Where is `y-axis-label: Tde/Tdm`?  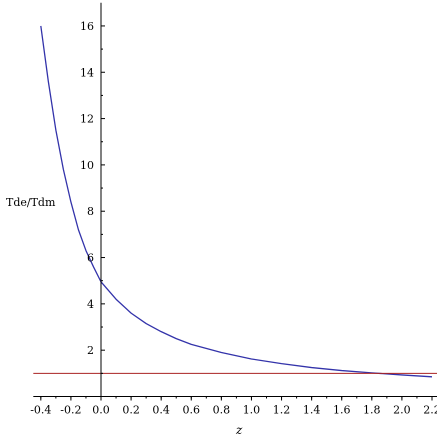 y-axis-label: Tde/Tdm is located at coordinates (31, 202).